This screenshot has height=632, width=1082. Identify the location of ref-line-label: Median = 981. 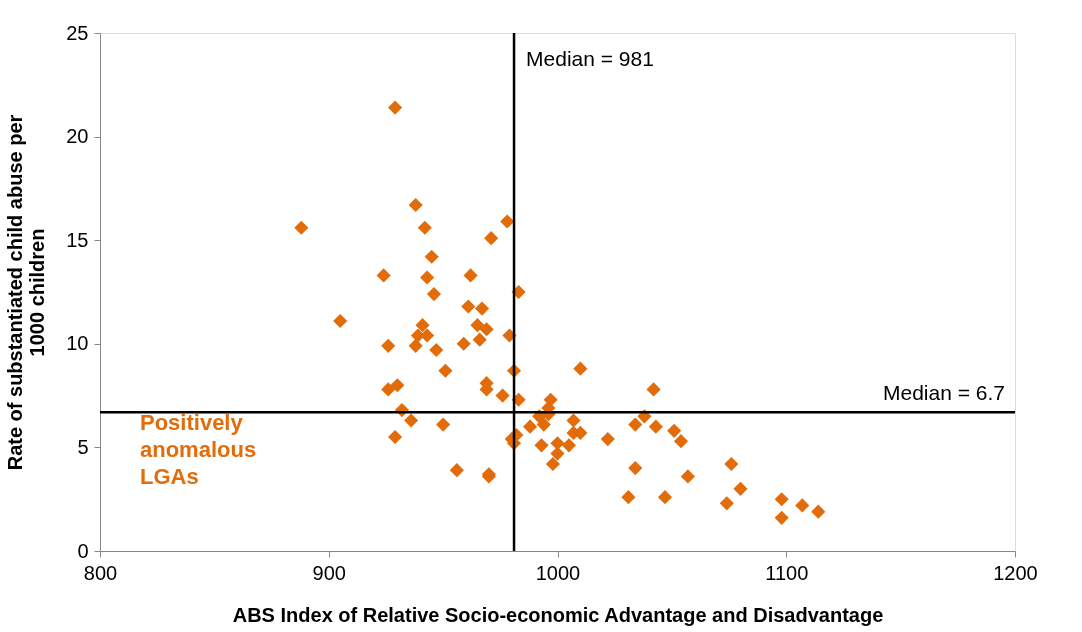
(590, 58).